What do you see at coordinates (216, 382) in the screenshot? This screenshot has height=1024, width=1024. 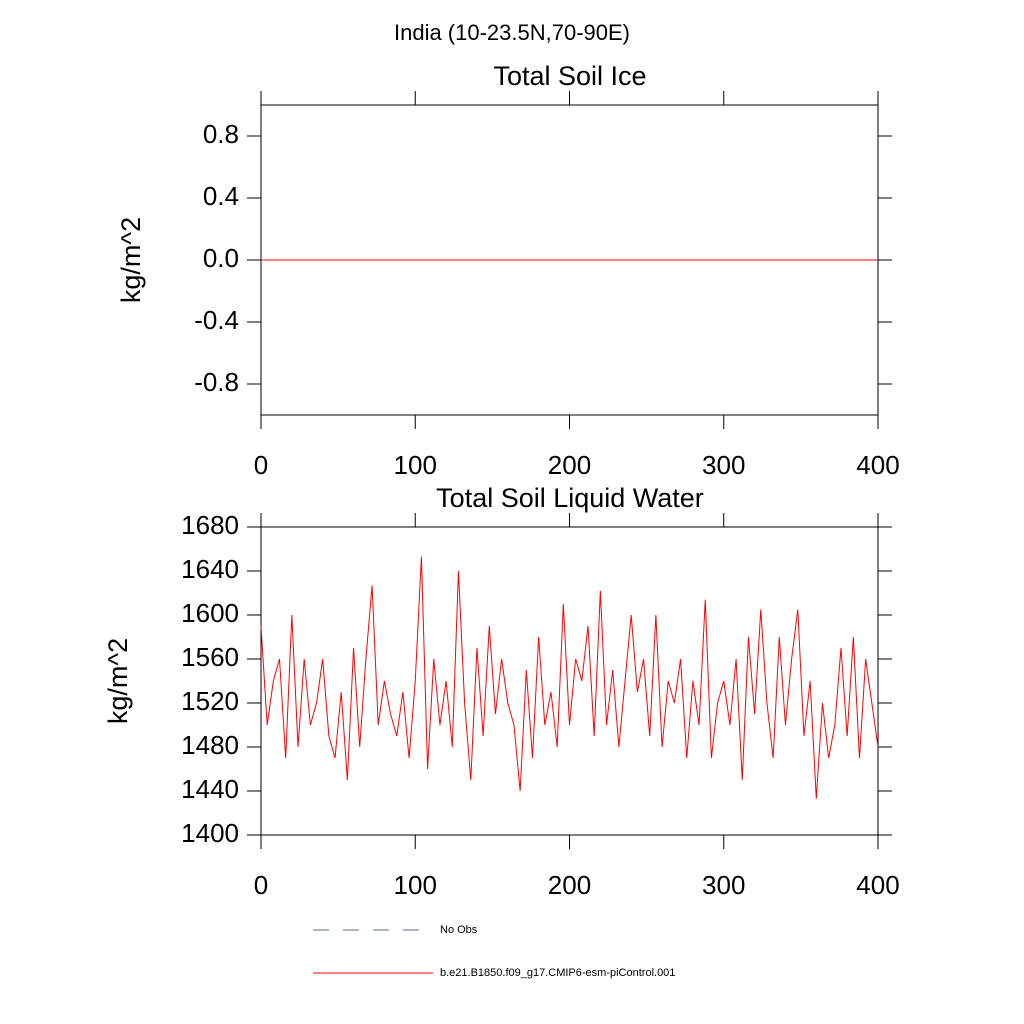 I see `y-tick-label: -0.8` at bounding box center [216, 382].